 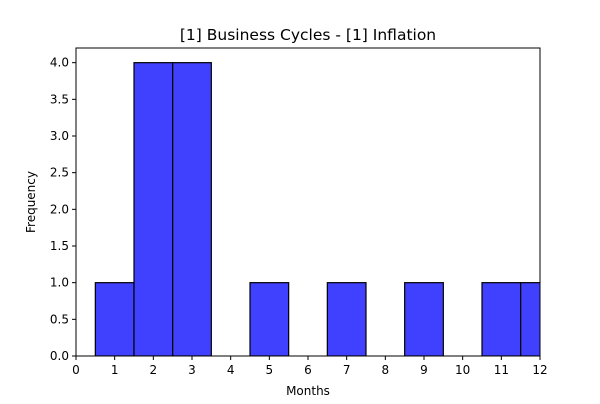 I want to click on y-axis-label: Frequency, so click(x=31, y=202).